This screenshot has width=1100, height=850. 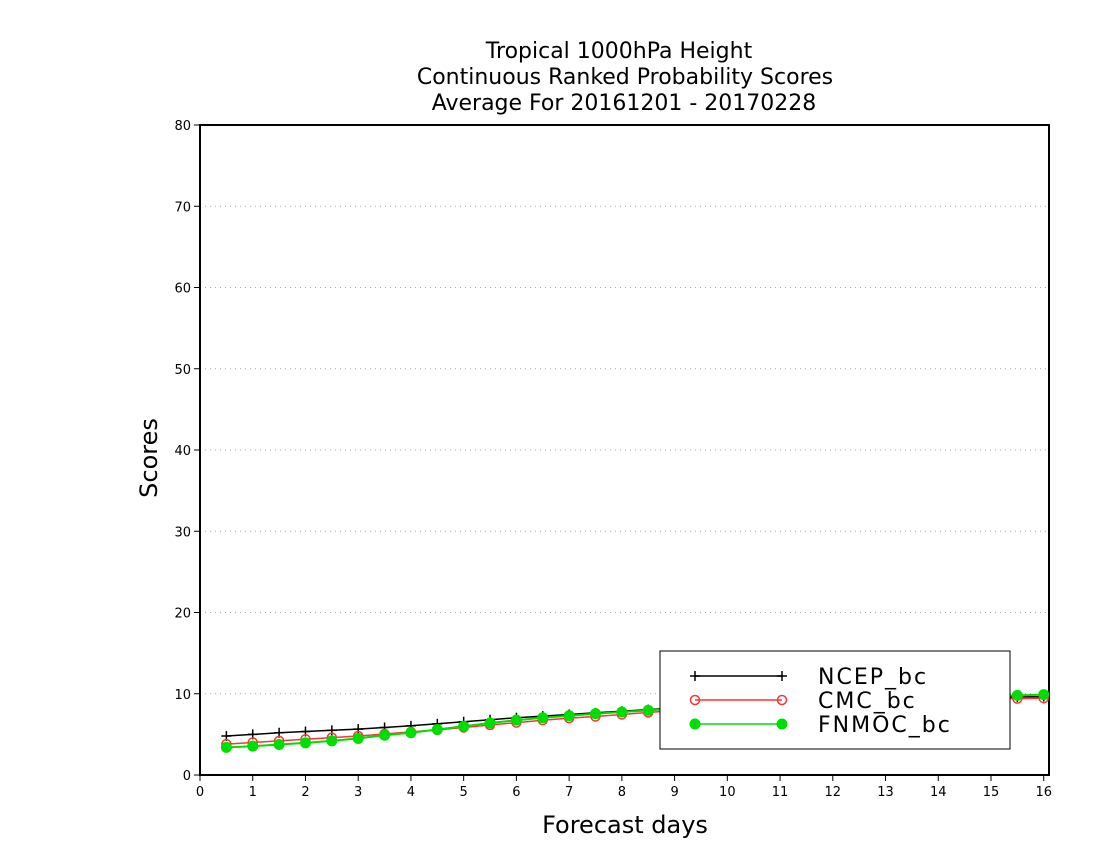 What do you see at coordinates (305, 792) in the screenshot?
I see `x-tick-label: 2` at bounding box center [305, 792].